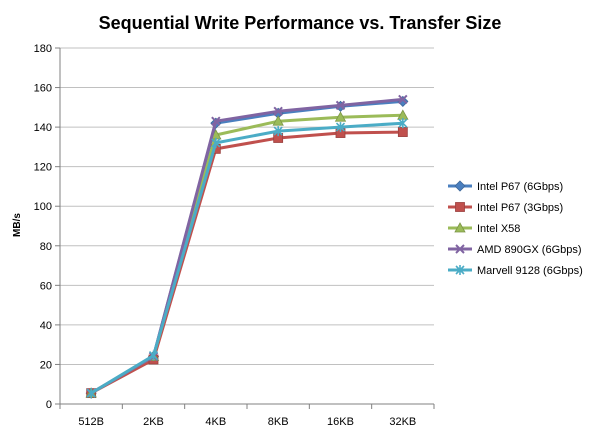 The width and height of the screenshot is (600, 440). Describe the element at coordinates (215, 422) in the screenshot. I see `x-tick-label: 4KB` at that location.